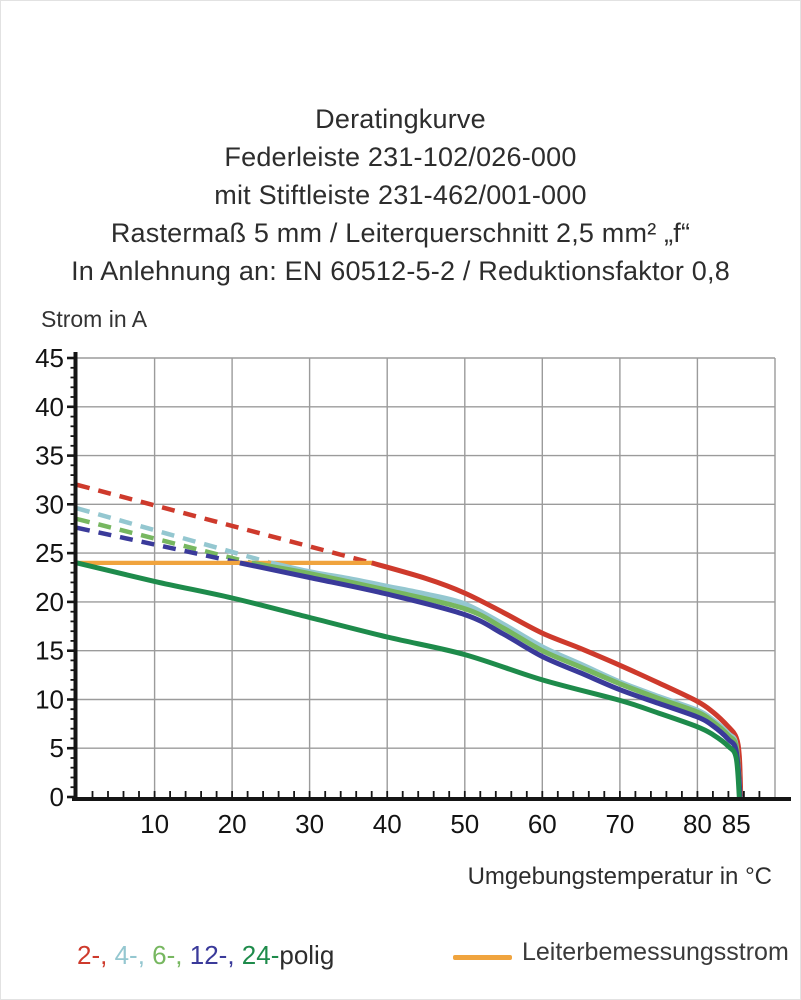  What do you see at coordinates (697, 824) in the screenshot?
I see `x-tick-label: 80` at bounding box center [697, 824].